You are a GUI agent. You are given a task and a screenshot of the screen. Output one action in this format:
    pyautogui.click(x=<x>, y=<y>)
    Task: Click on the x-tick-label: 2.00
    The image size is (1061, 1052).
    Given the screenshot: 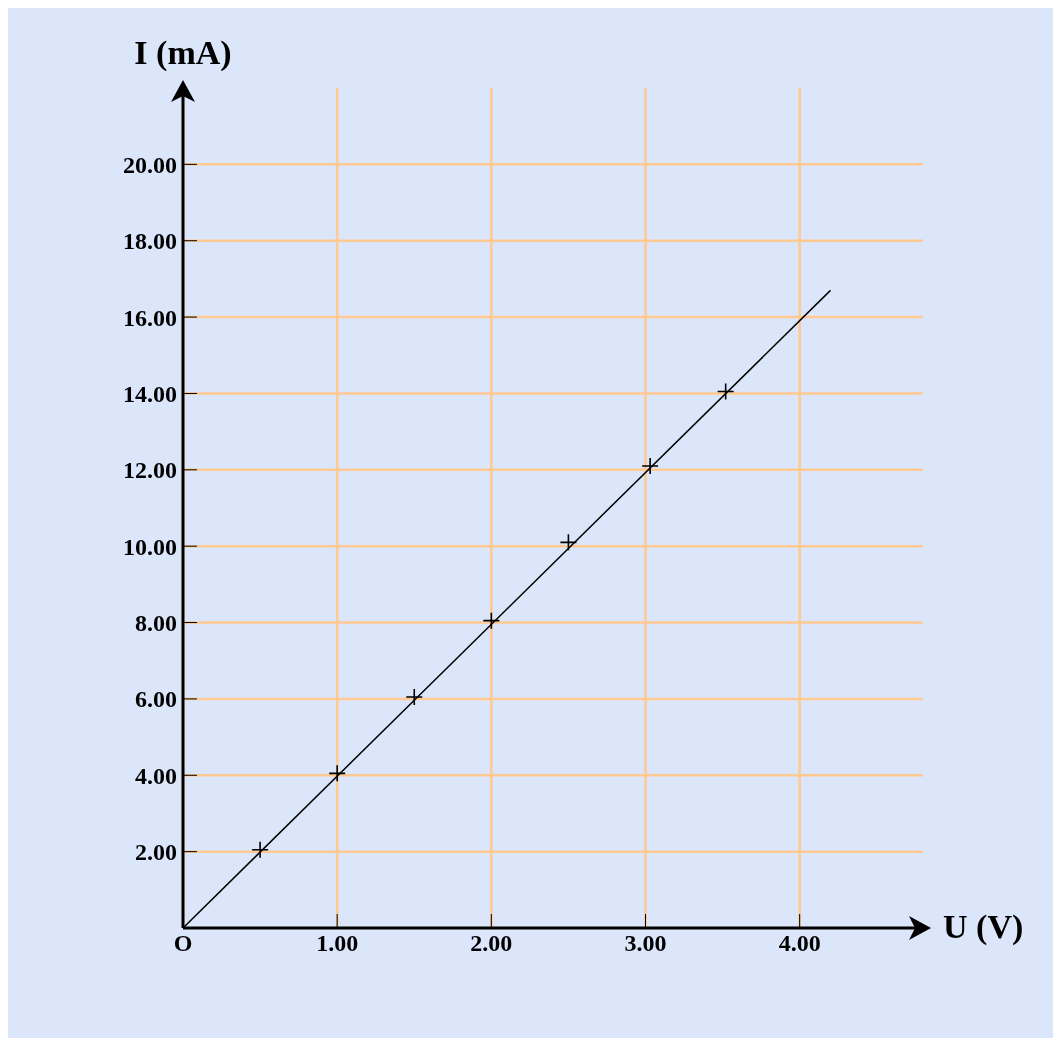 What is the action you would take?
    pyautogui.click(x=491, y=943)
    